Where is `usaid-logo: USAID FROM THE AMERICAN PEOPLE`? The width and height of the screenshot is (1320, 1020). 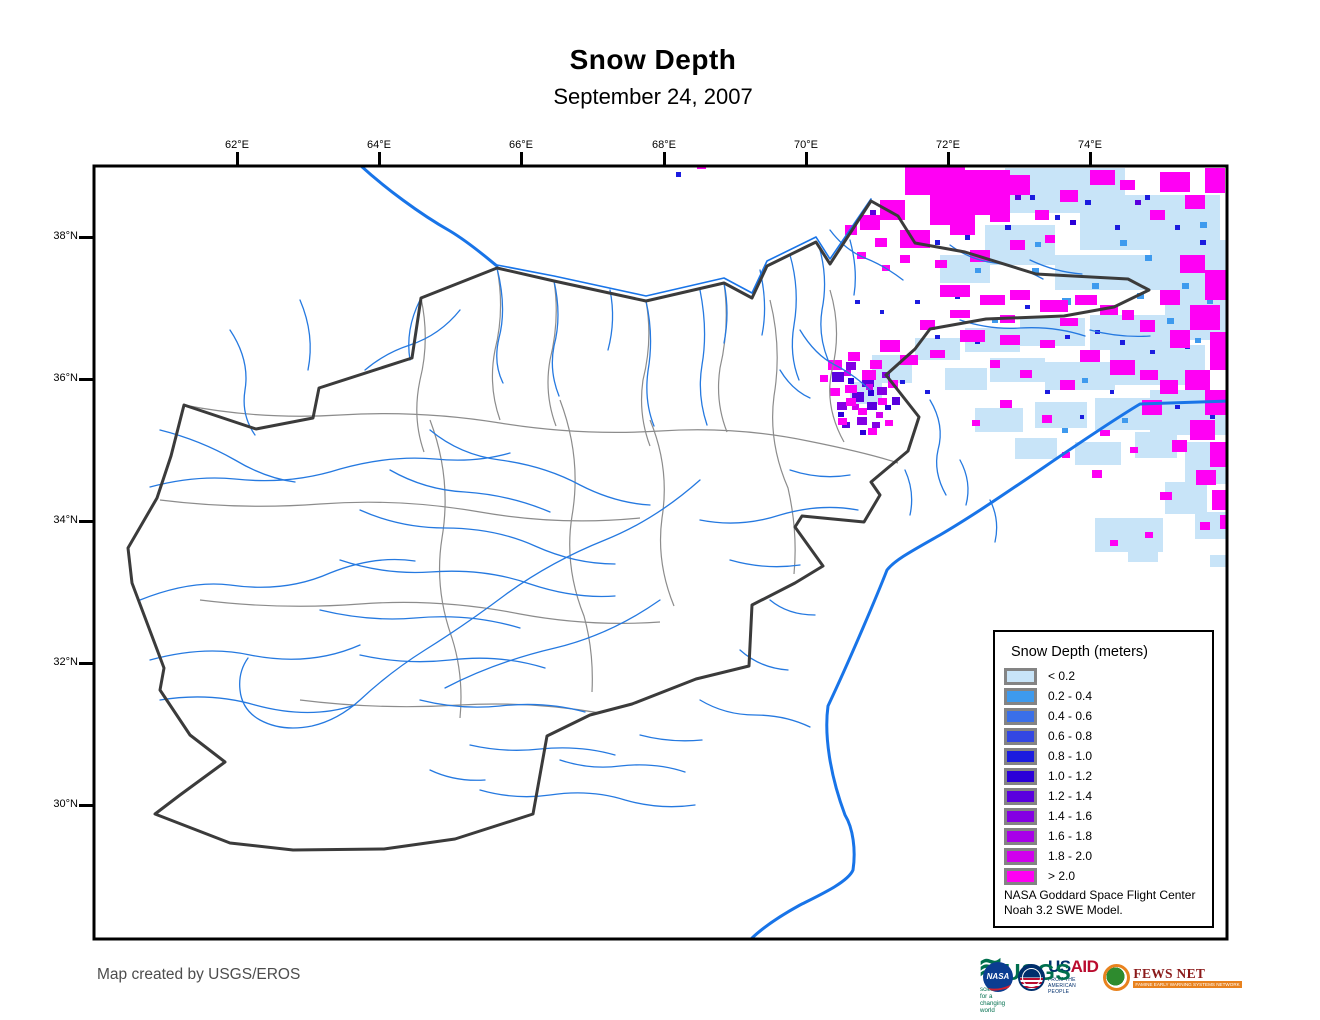 usaid-logo: USAID FROM THE AMERICAN PEOPLE is located at coordinates (1058, 976).